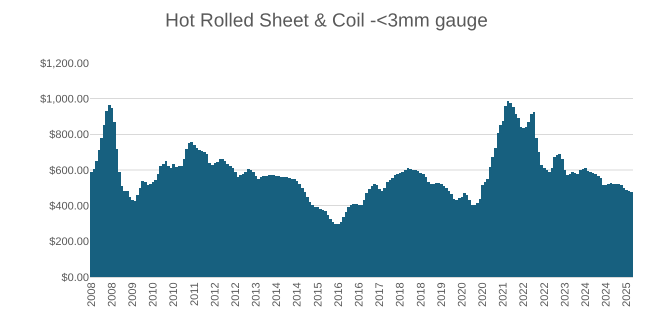  I want to click on y-tick-label: $400.00, so click(69, 206).